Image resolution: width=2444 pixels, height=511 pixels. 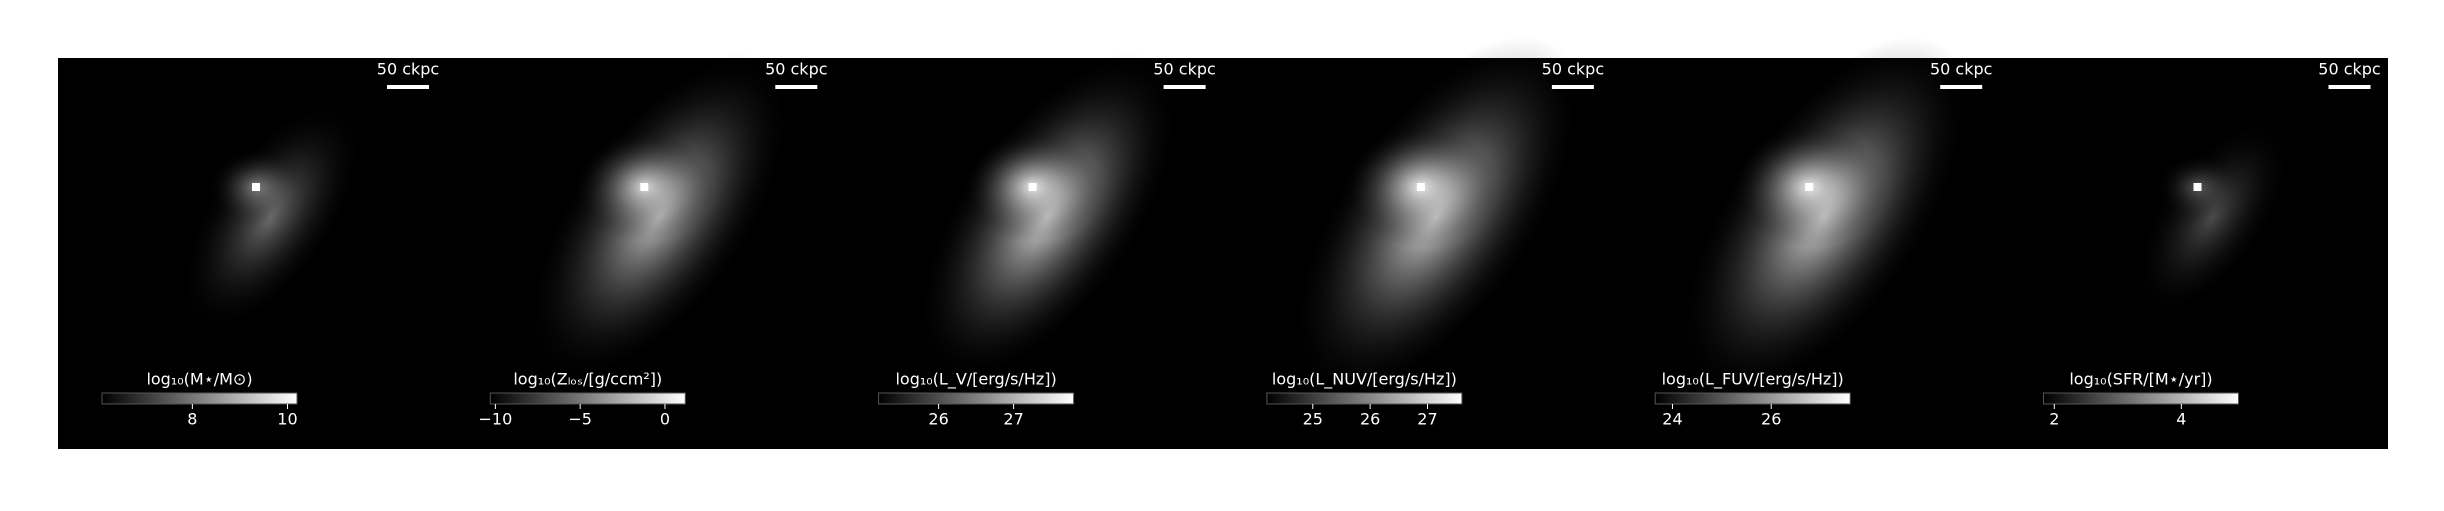 What do you see at coordinates (1313, 419) in the screenshot?
I see `colorbar-tick-label: 25` at bounding box center [1313, 419].